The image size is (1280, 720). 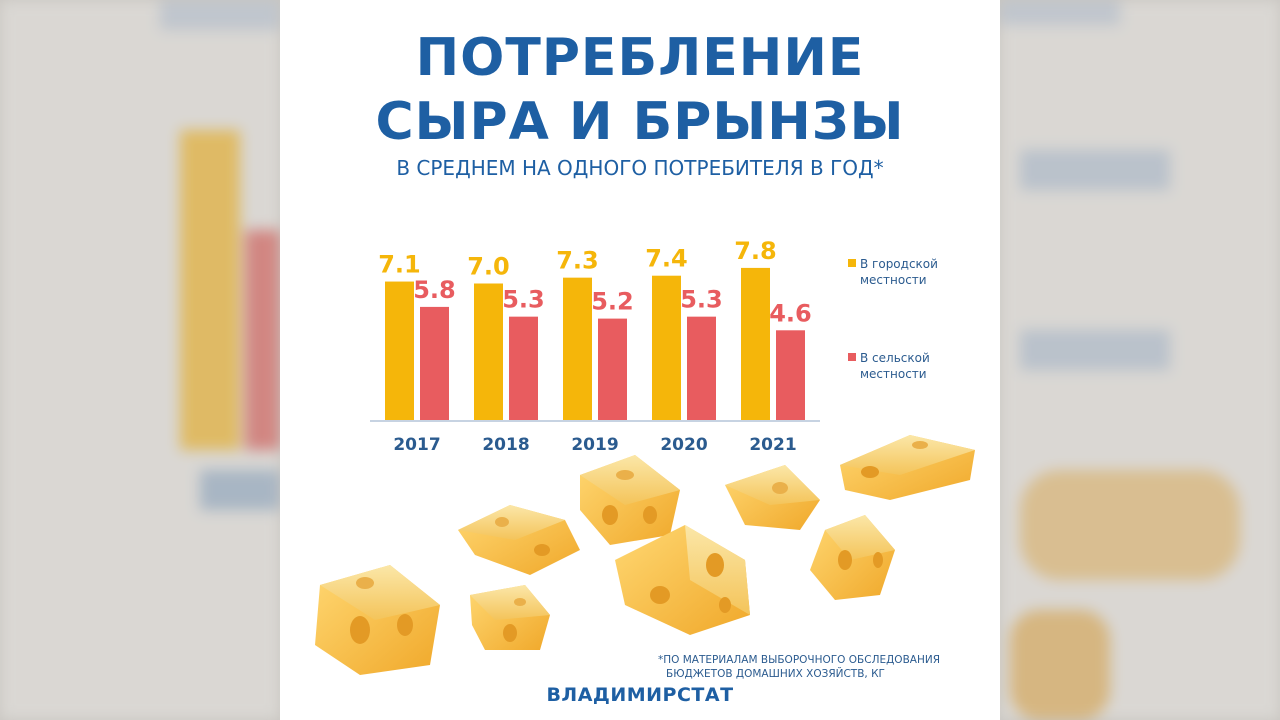 I want to click on legend-label-rural-line2: местности, so click(x=893, y=374).